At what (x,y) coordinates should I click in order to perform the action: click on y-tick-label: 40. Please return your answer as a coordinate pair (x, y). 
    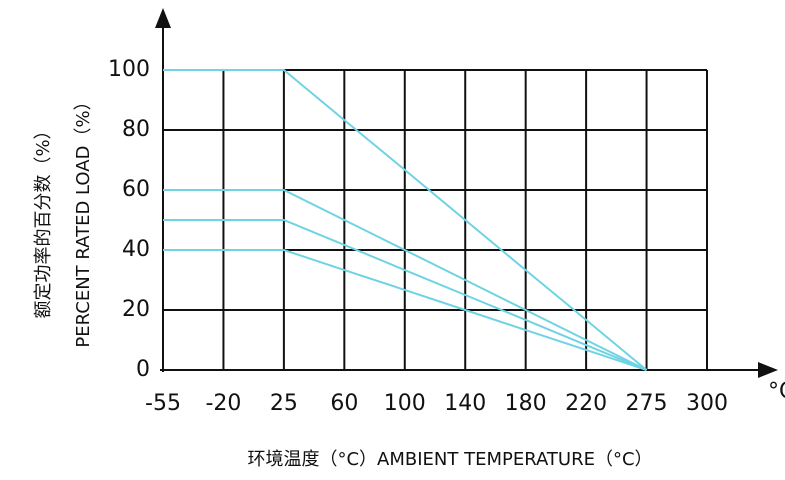
    Looking at the image, I should click on (136, 249).